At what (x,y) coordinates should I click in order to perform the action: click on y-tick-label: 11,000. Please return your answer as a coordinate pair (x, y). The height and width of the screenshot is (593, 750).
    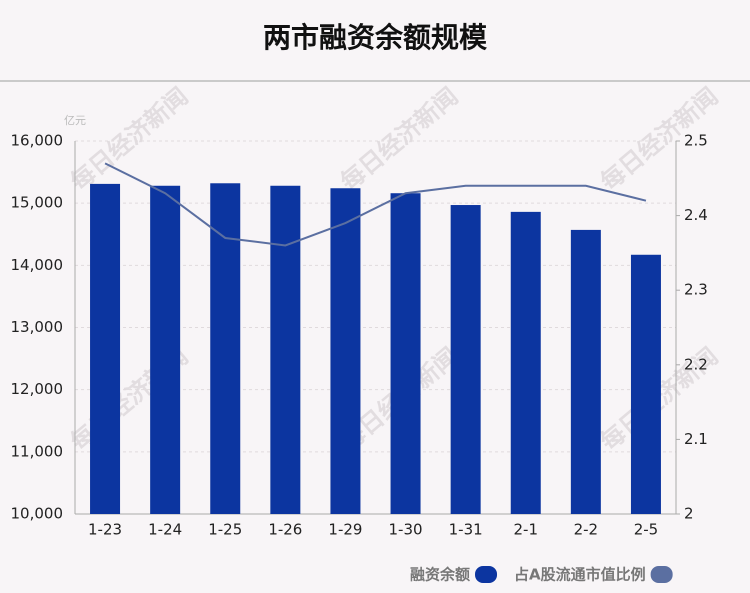
    Looking at the image, I should click on (37, 451).